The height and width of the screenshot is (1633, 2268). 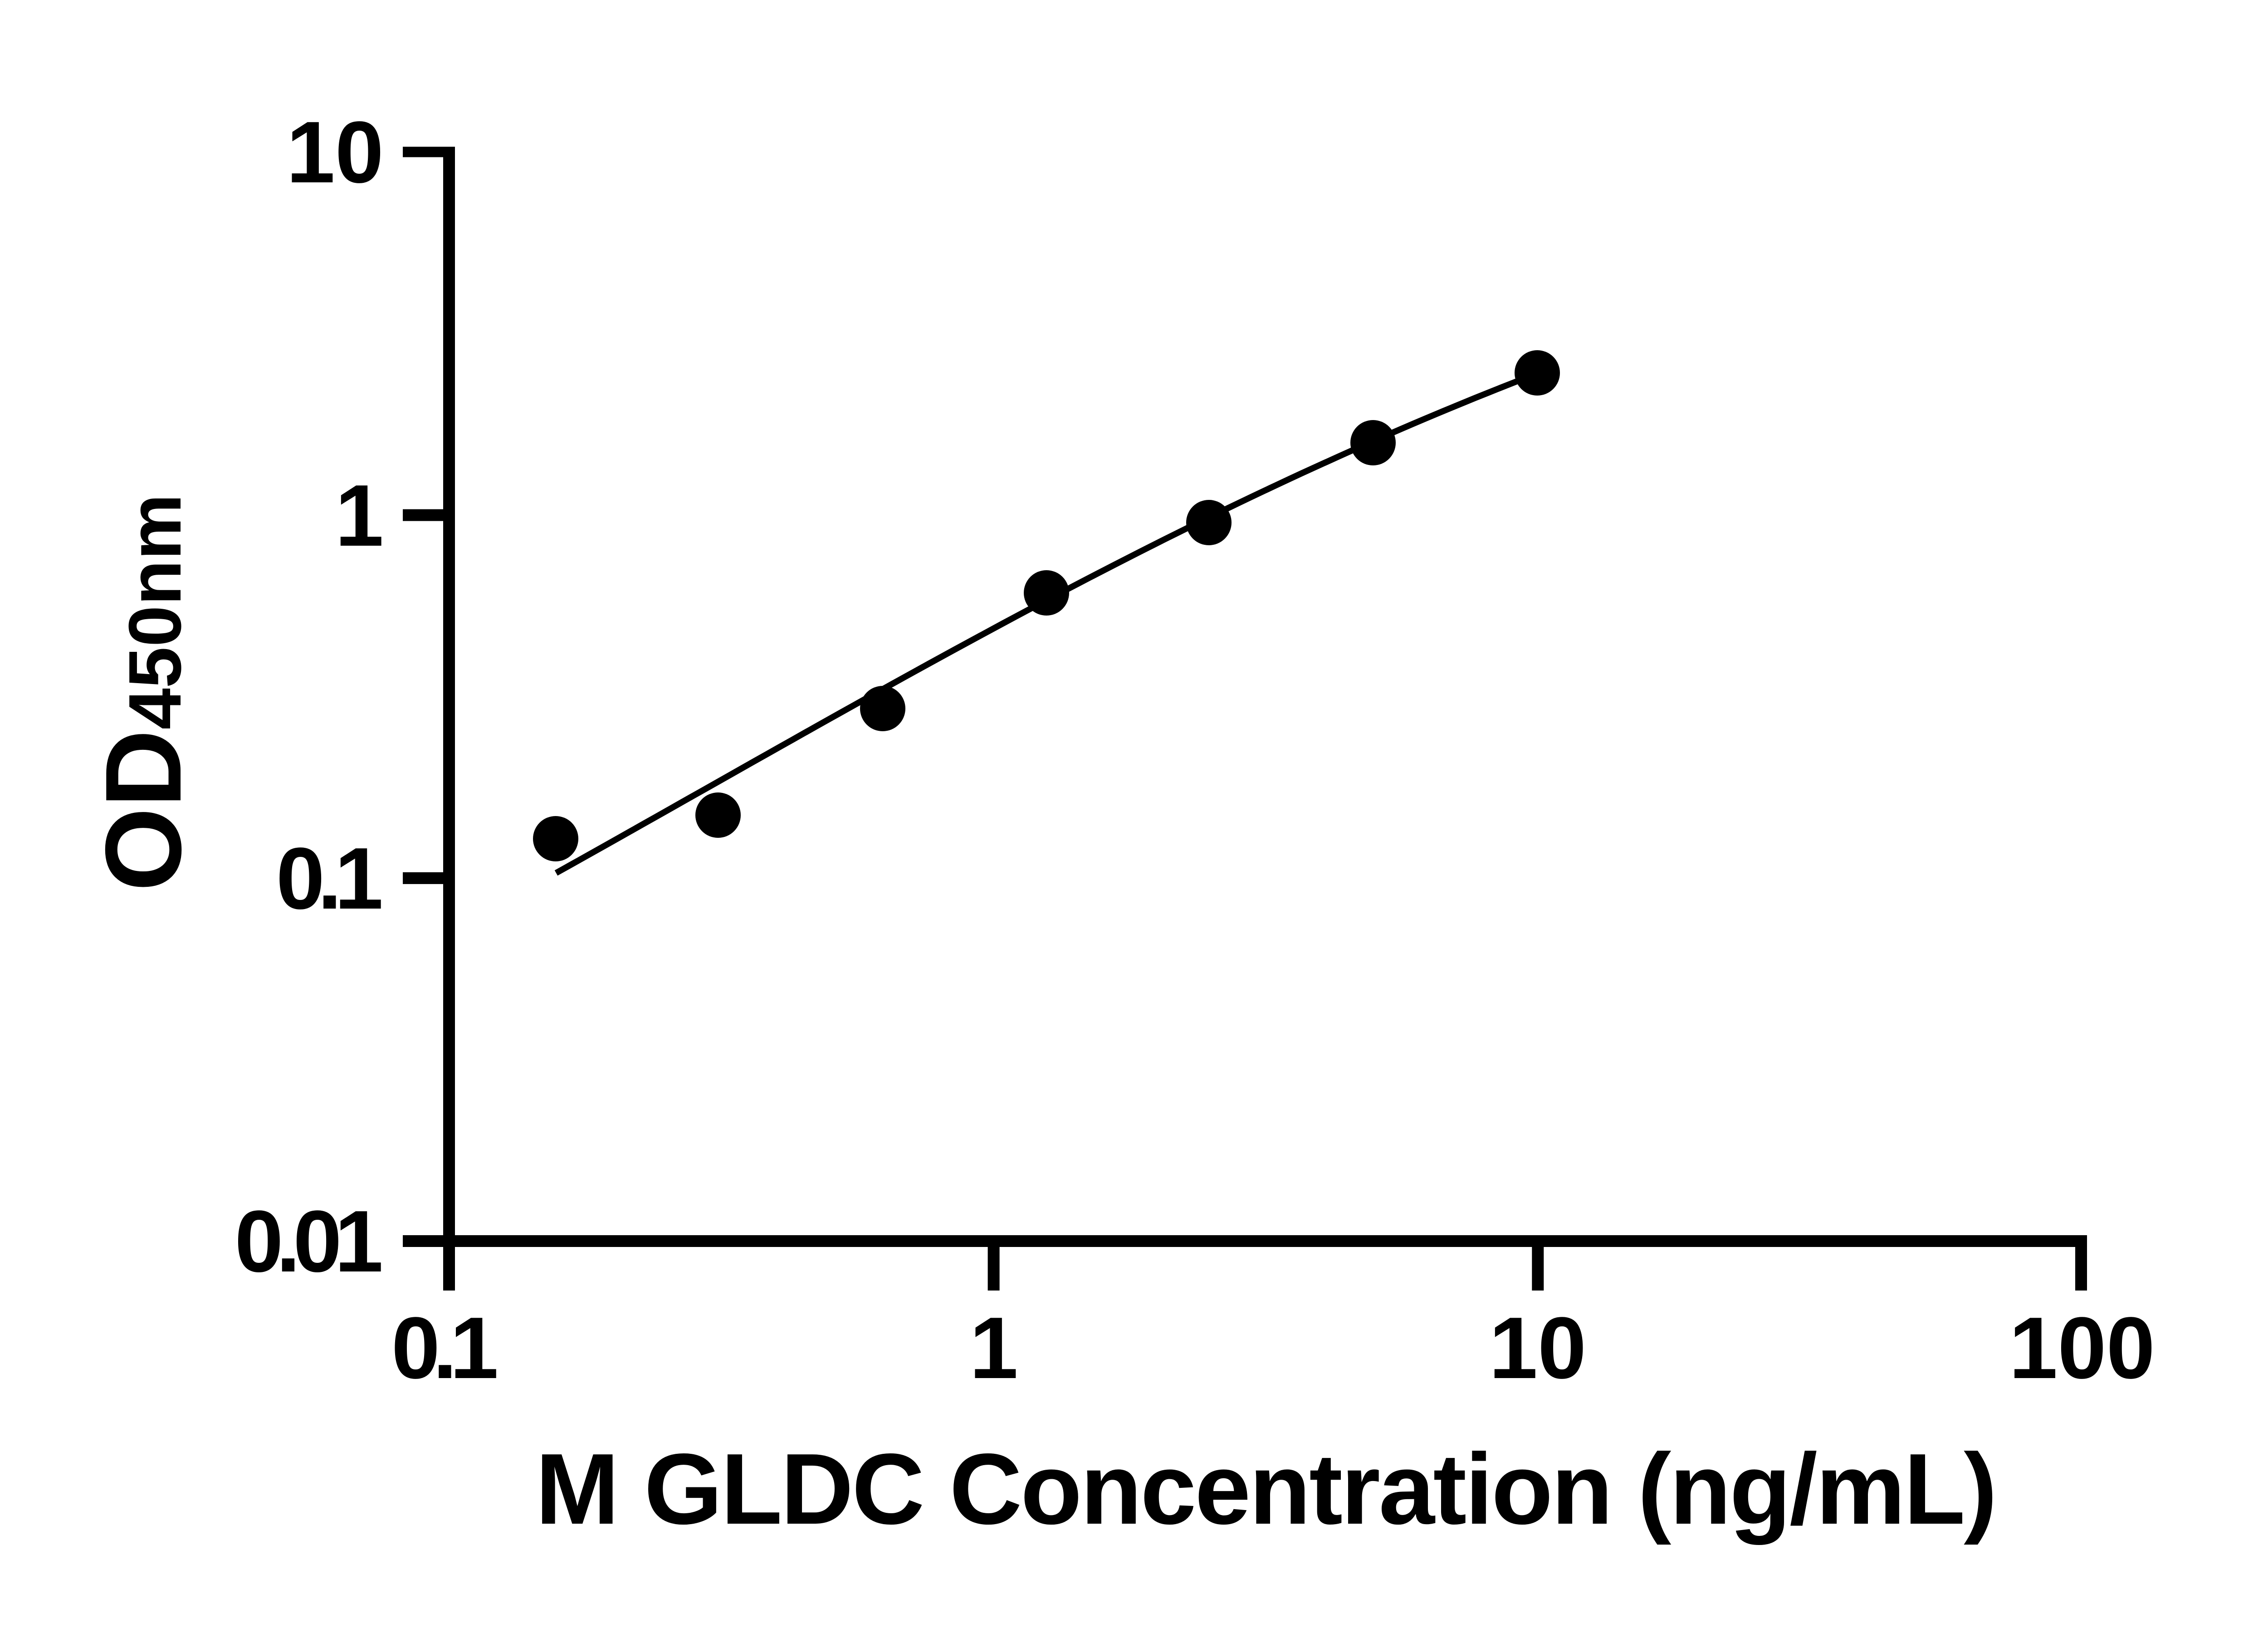 What do you see at coordinates (2082, 1348) in the screenshot?
I see `svg-text: 100` at bounding box center [2082, 1348].